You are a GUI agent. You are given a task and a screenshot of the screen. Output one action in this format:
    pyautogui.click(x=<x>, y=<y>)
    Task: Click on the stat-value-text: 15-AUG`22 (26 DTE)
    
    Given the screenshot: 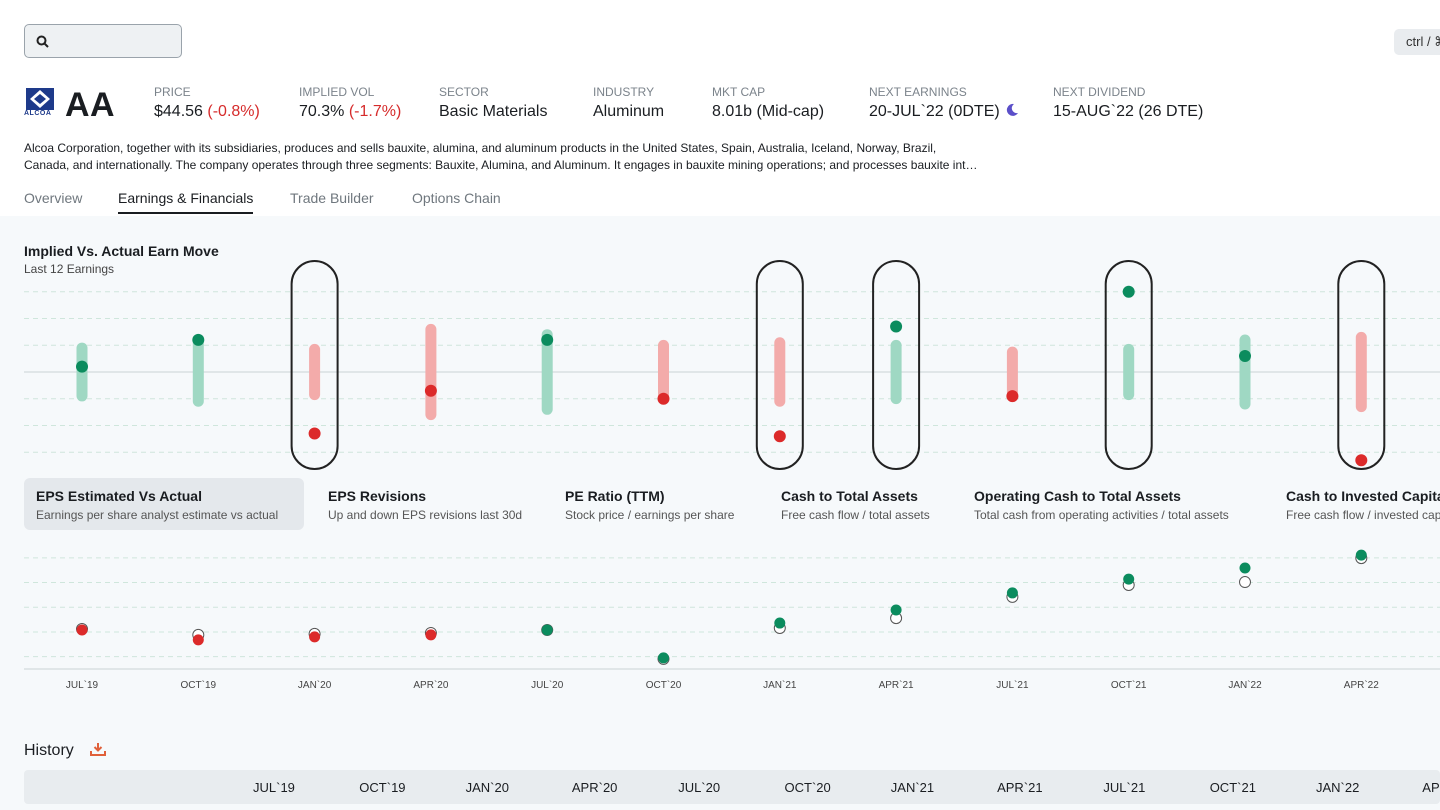 What is the action you would take?
    pyautogui.click(x=1128, y=111)
    